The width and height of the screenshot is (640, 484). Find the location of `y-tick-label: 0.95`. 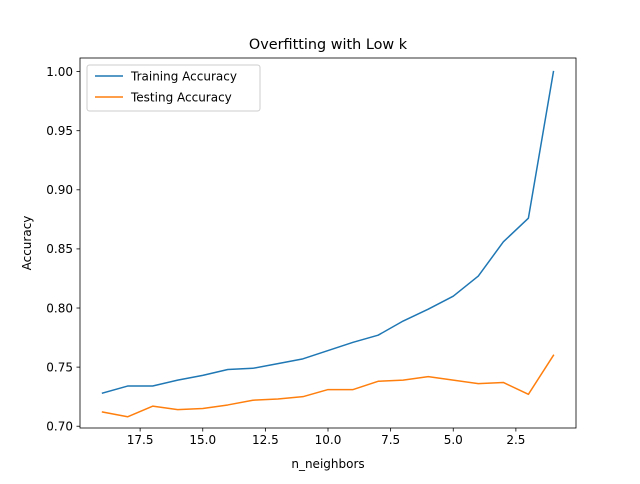

y-tick-label: 0.95 is located at coordinates (59, 131).